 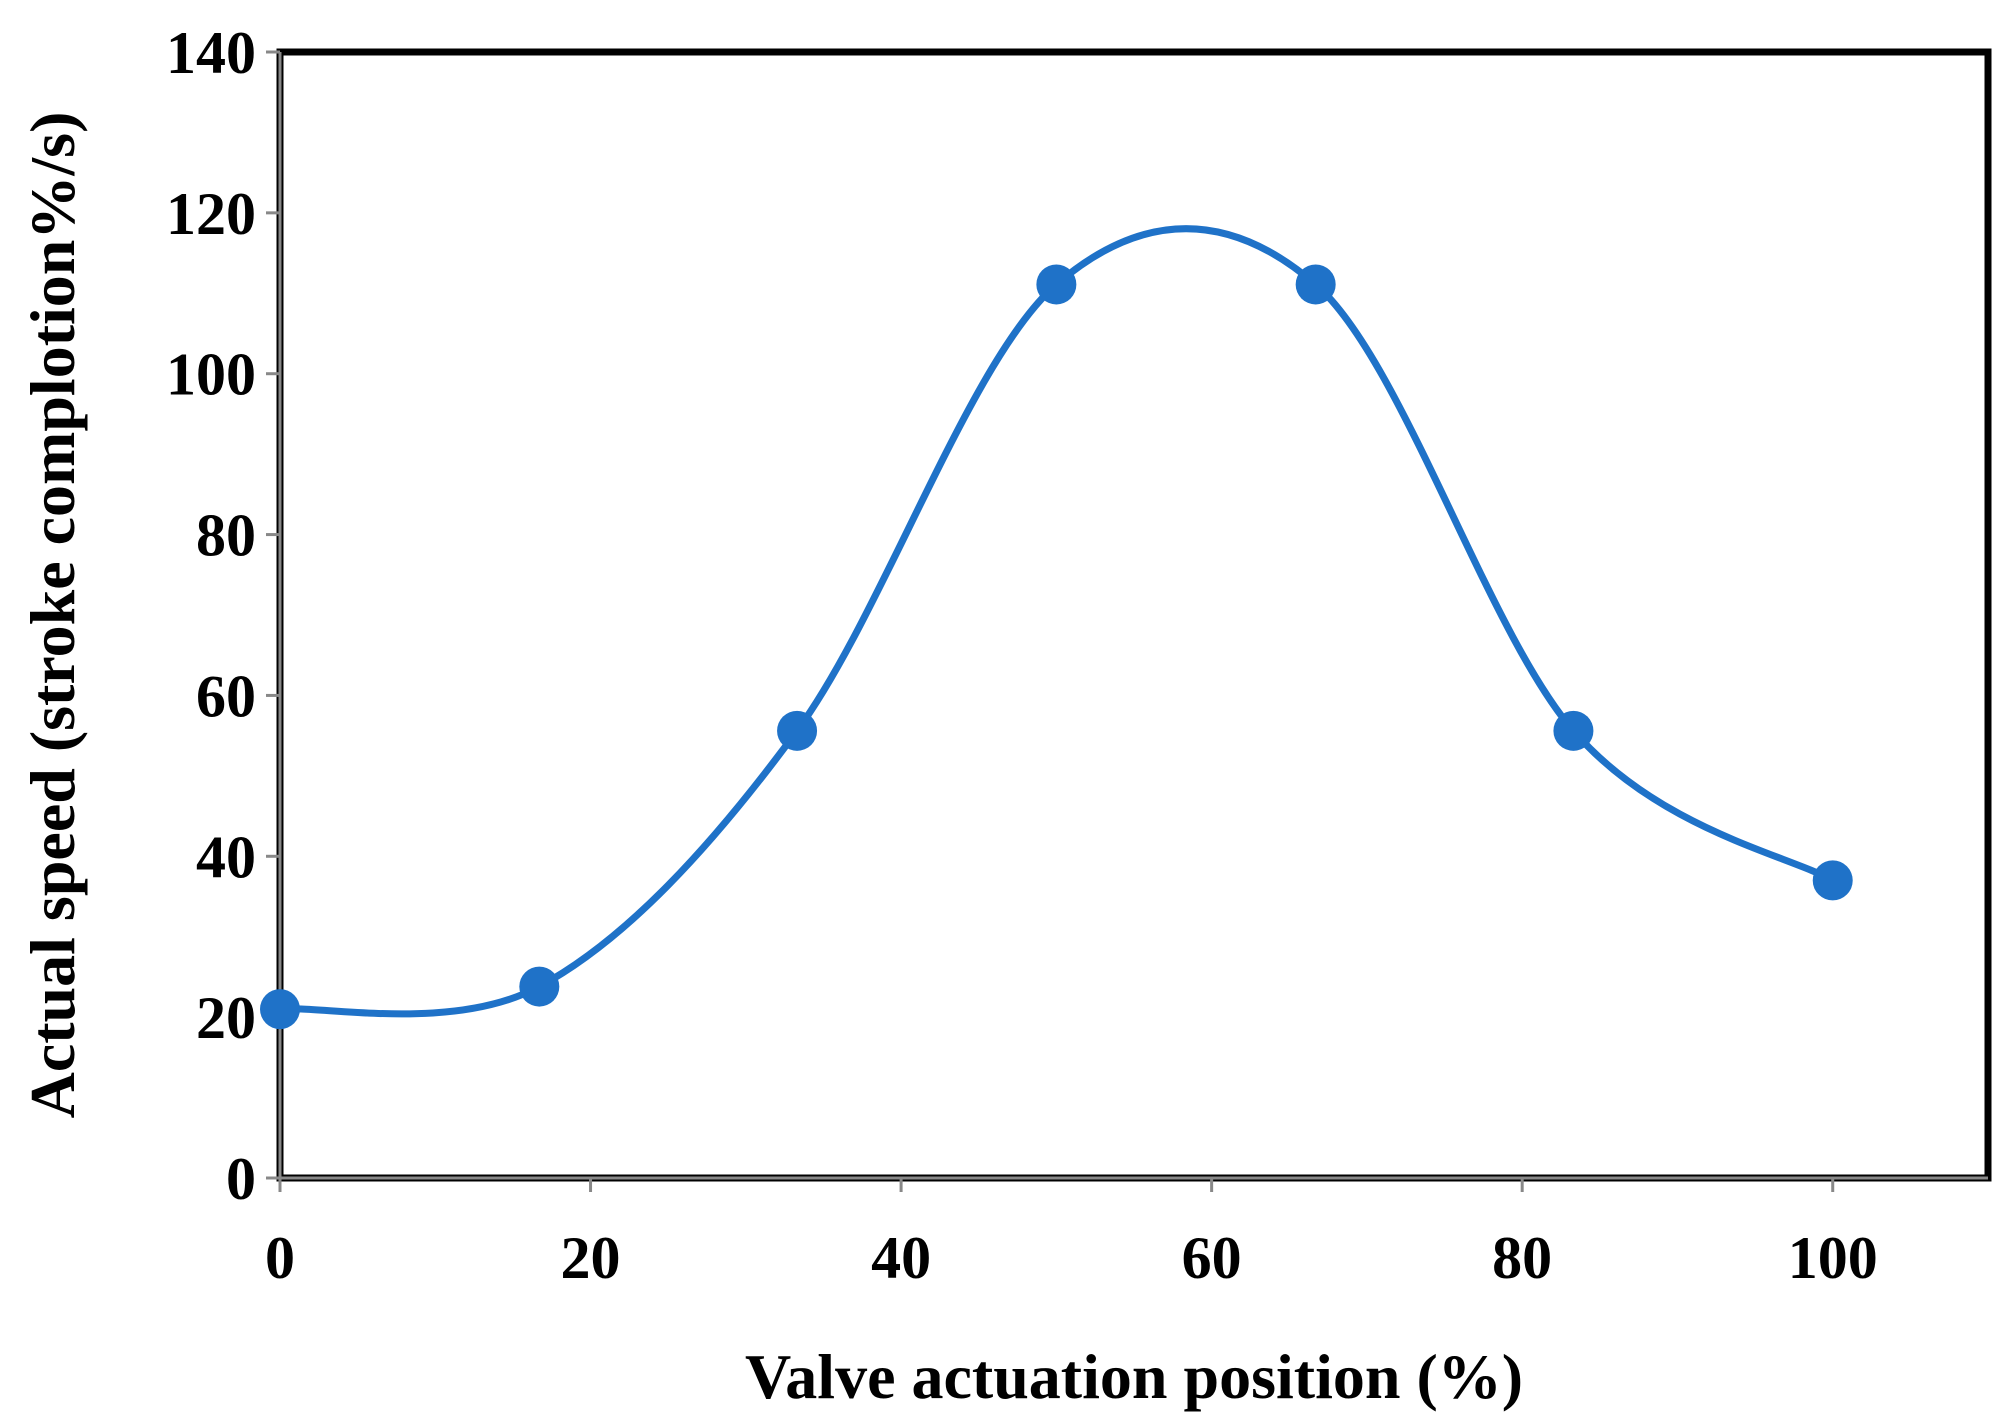 What do you see at coordinates (226, 857) in the screenshot?
I see `y-tick-label: 40` at bounding box center [226, 857].